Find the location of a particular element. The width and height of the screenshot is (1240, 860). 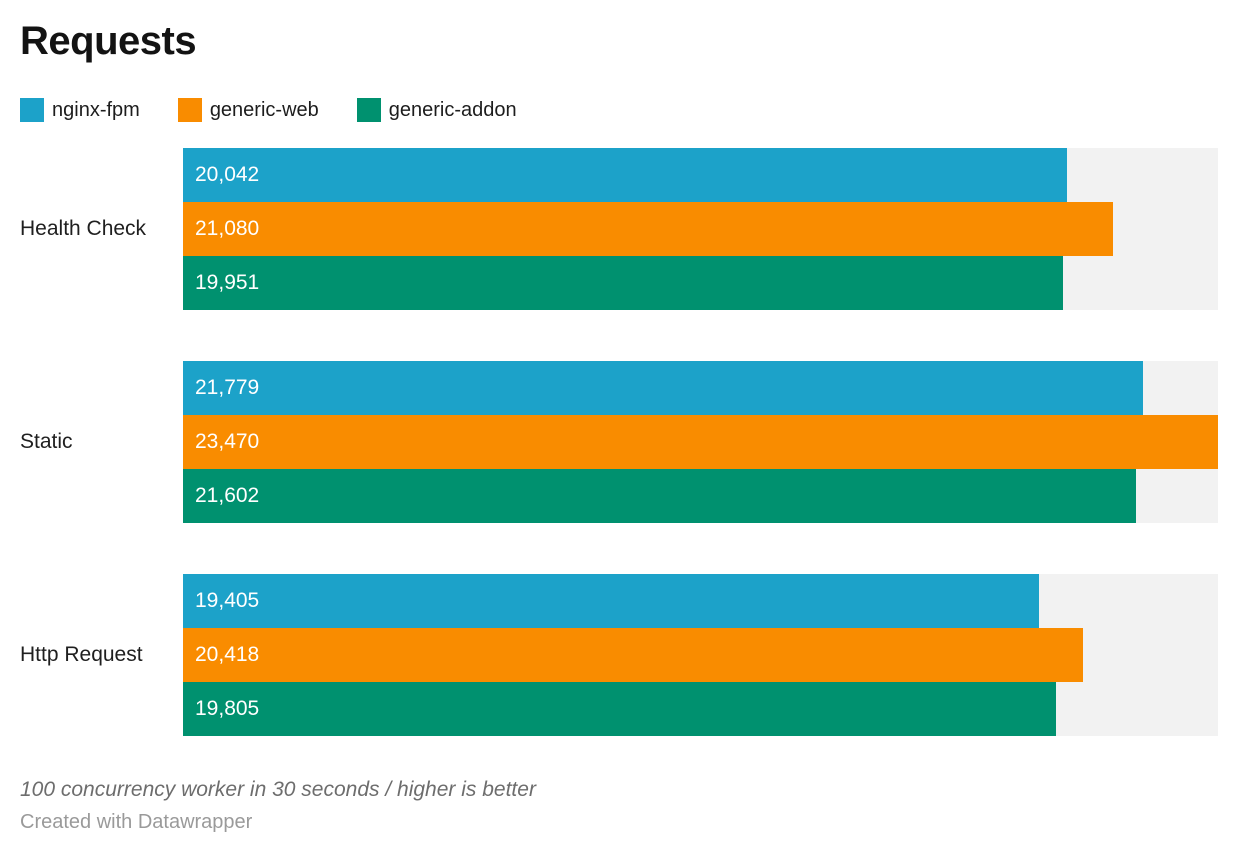

legend-label: nginx-fpm is located at coordinates (96, 109).